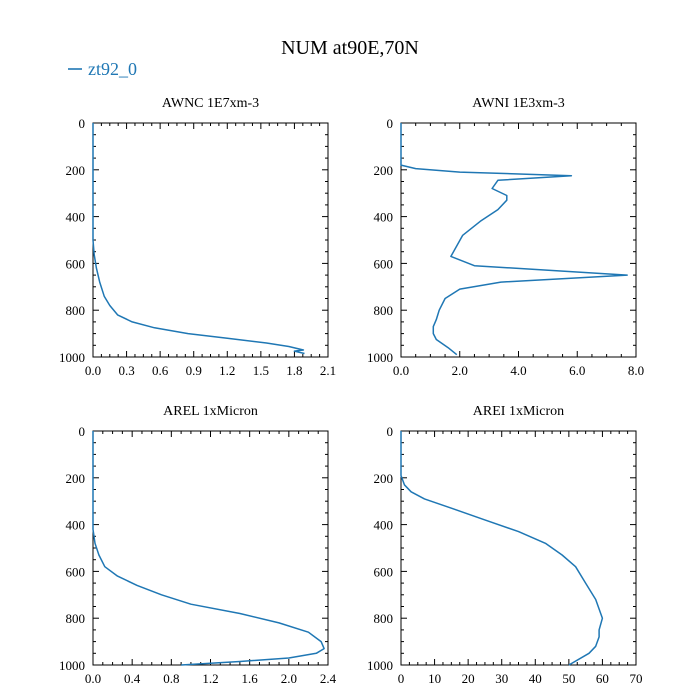  Describe the element at coordinates (468, 678) in the screenshot. I see `x-tick-label: 20` at that location.